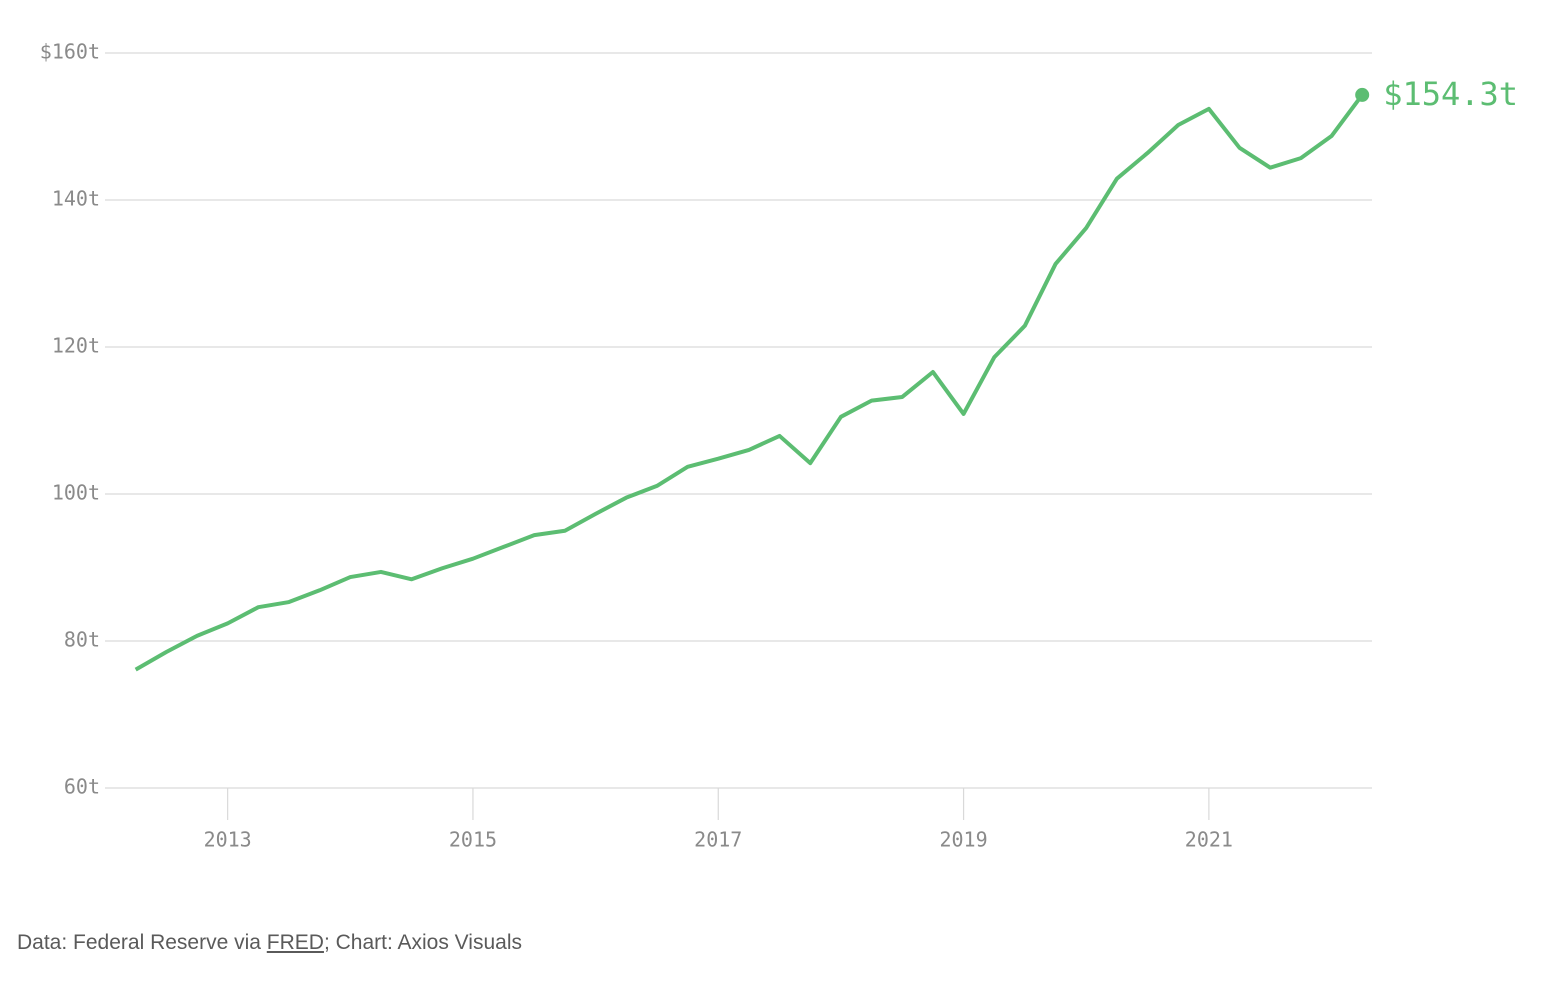  I want to click on x-tick-label: 2017, so click(718, 840).